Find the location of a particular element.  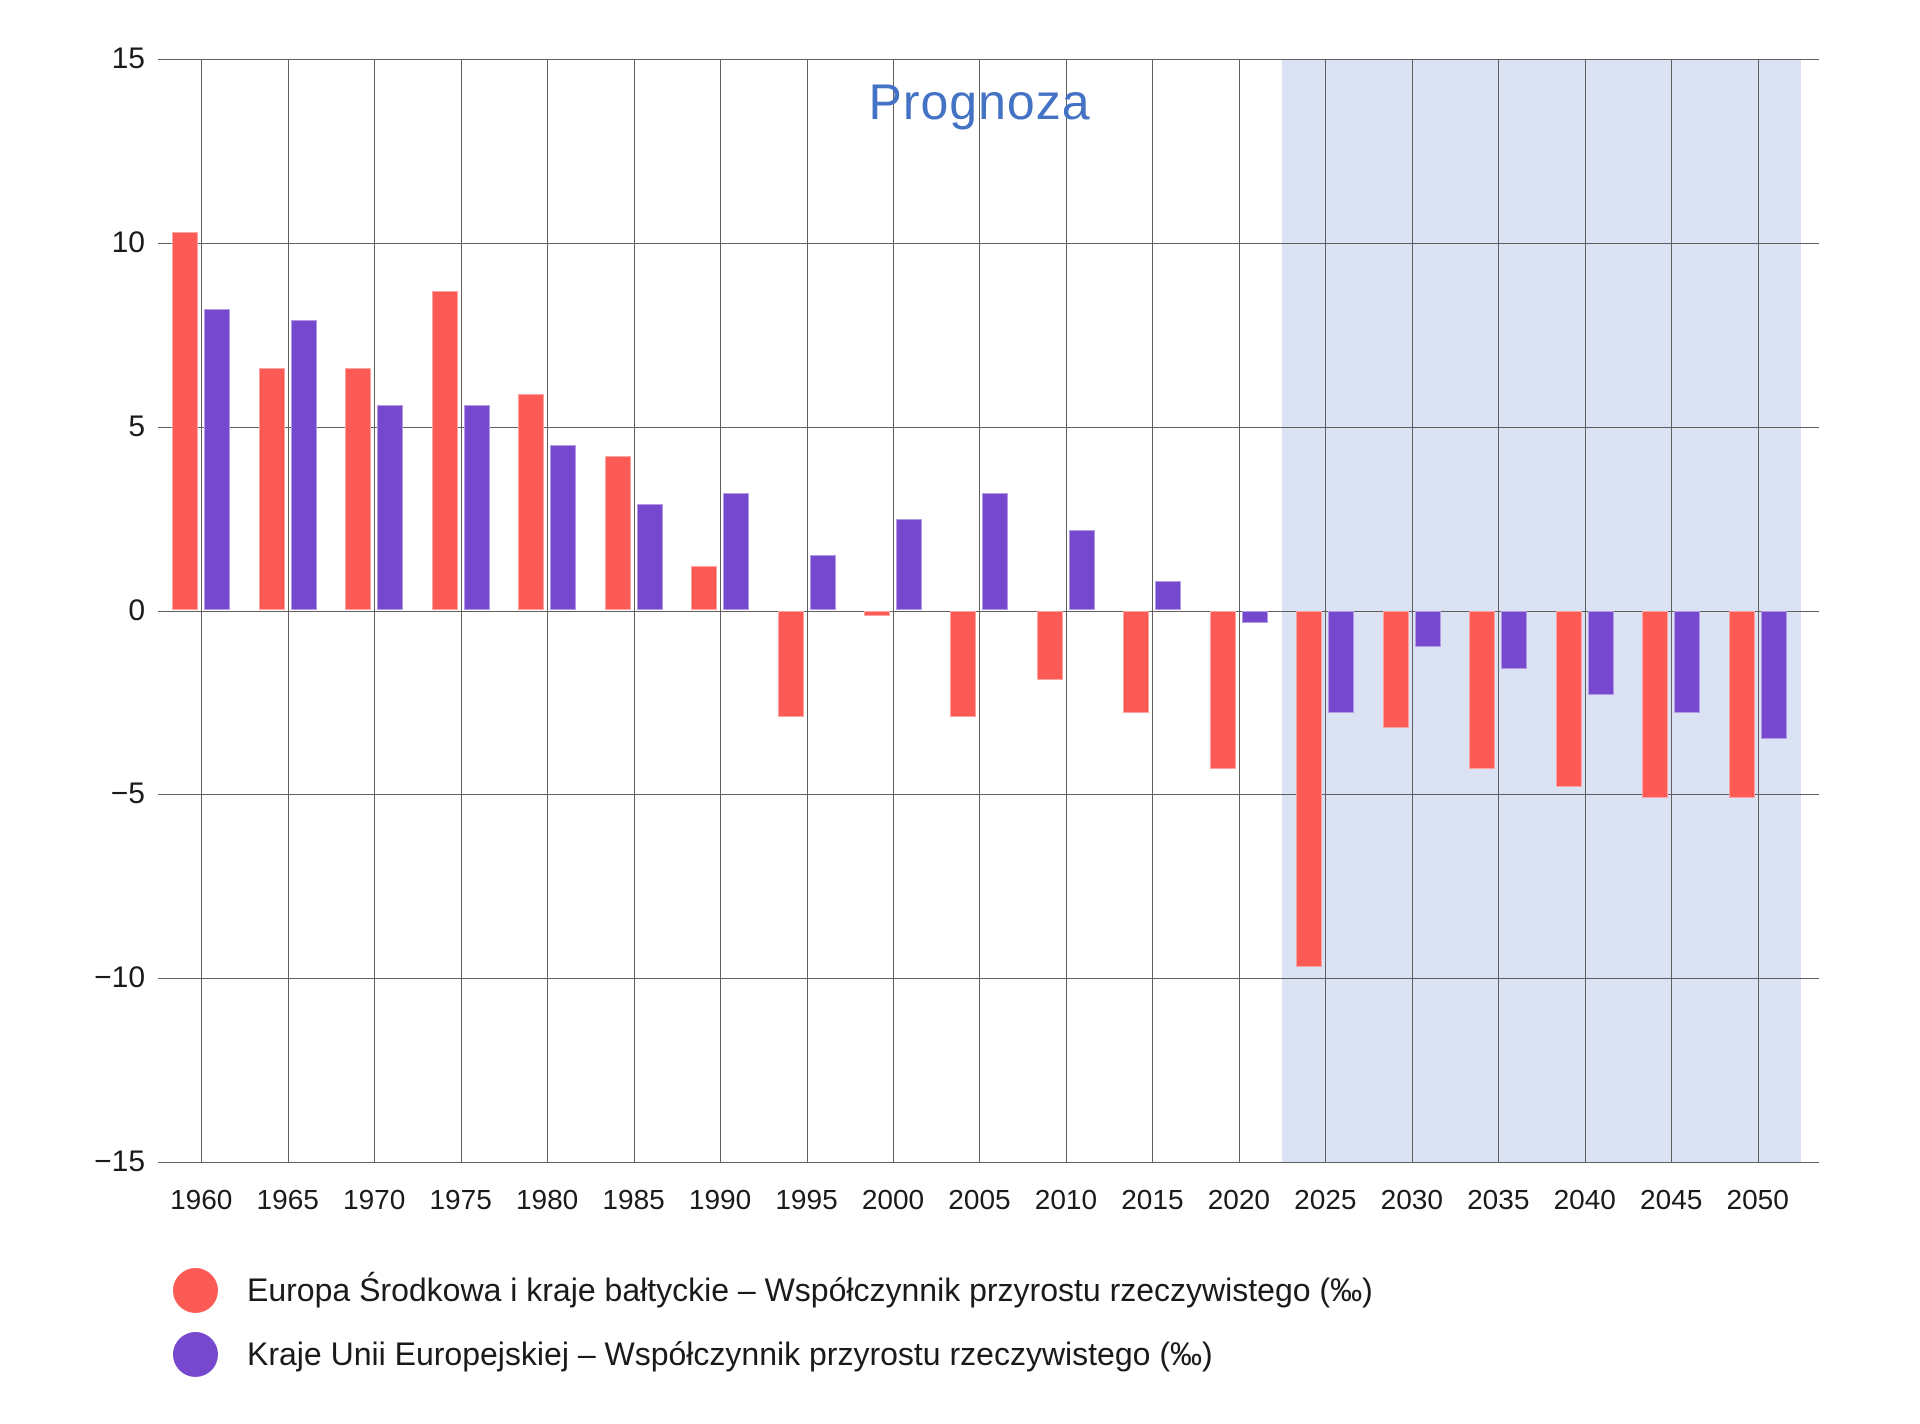

gridline-y--10 is located at coordinates (988, 979).